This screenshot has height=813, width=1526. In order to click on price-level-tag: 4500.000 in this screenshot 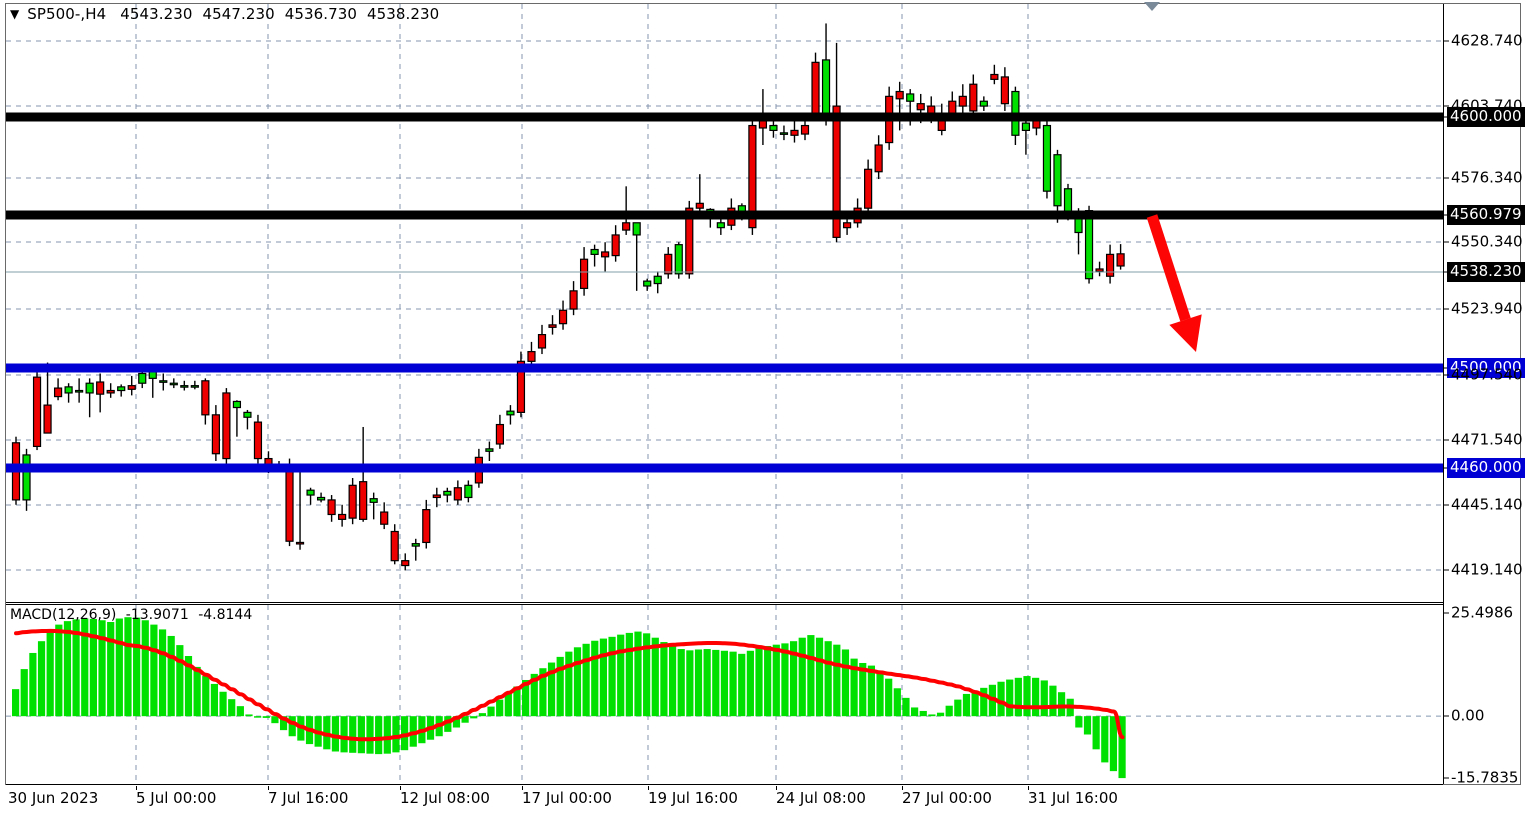, I will do `click(1486, 368)`.